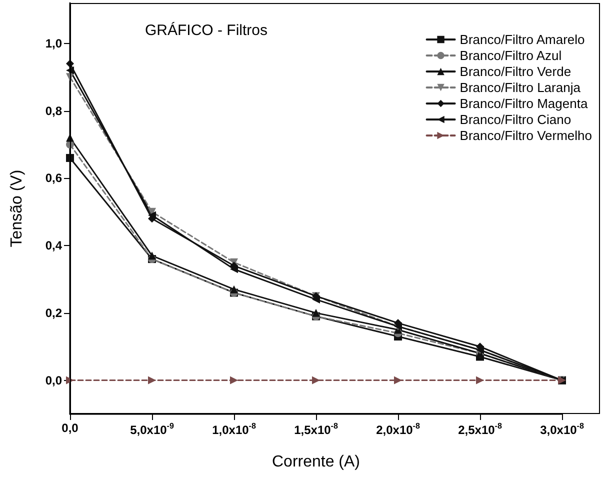 Image resolution: width=605 pixels, height=481 pixels. What do you see at coordinates (526, 135) in the screenshot?
I see `legend-label: Branco/Filtro Vermelho` at bounding box center [526, 135].